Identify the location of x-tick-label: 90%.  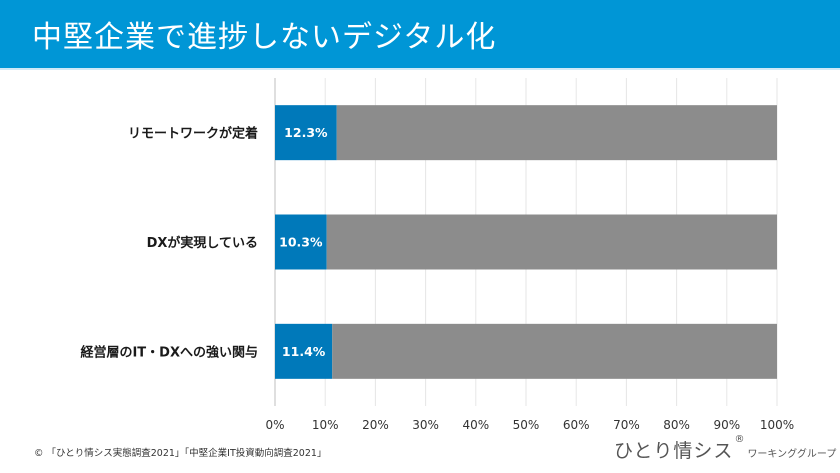
(726, 425).